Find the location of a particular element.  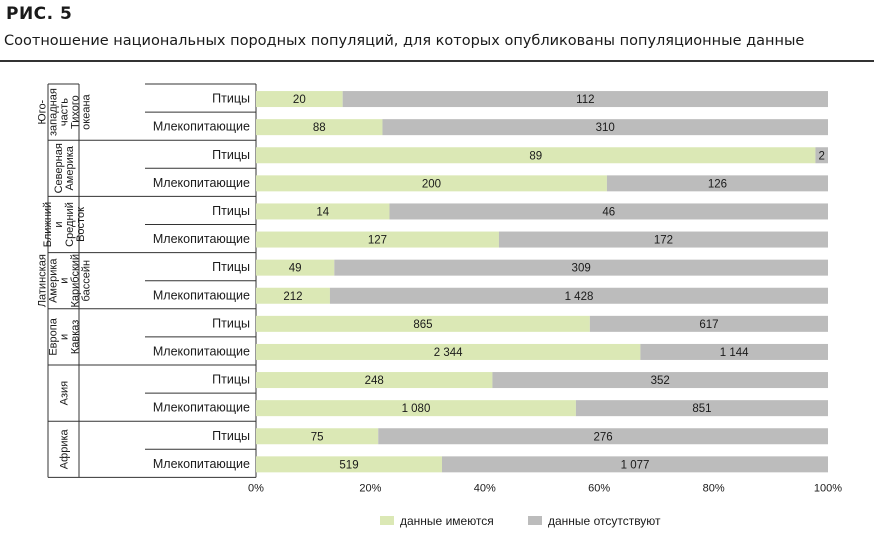

region-label-line: Северная is located at coordinates (59, 168).